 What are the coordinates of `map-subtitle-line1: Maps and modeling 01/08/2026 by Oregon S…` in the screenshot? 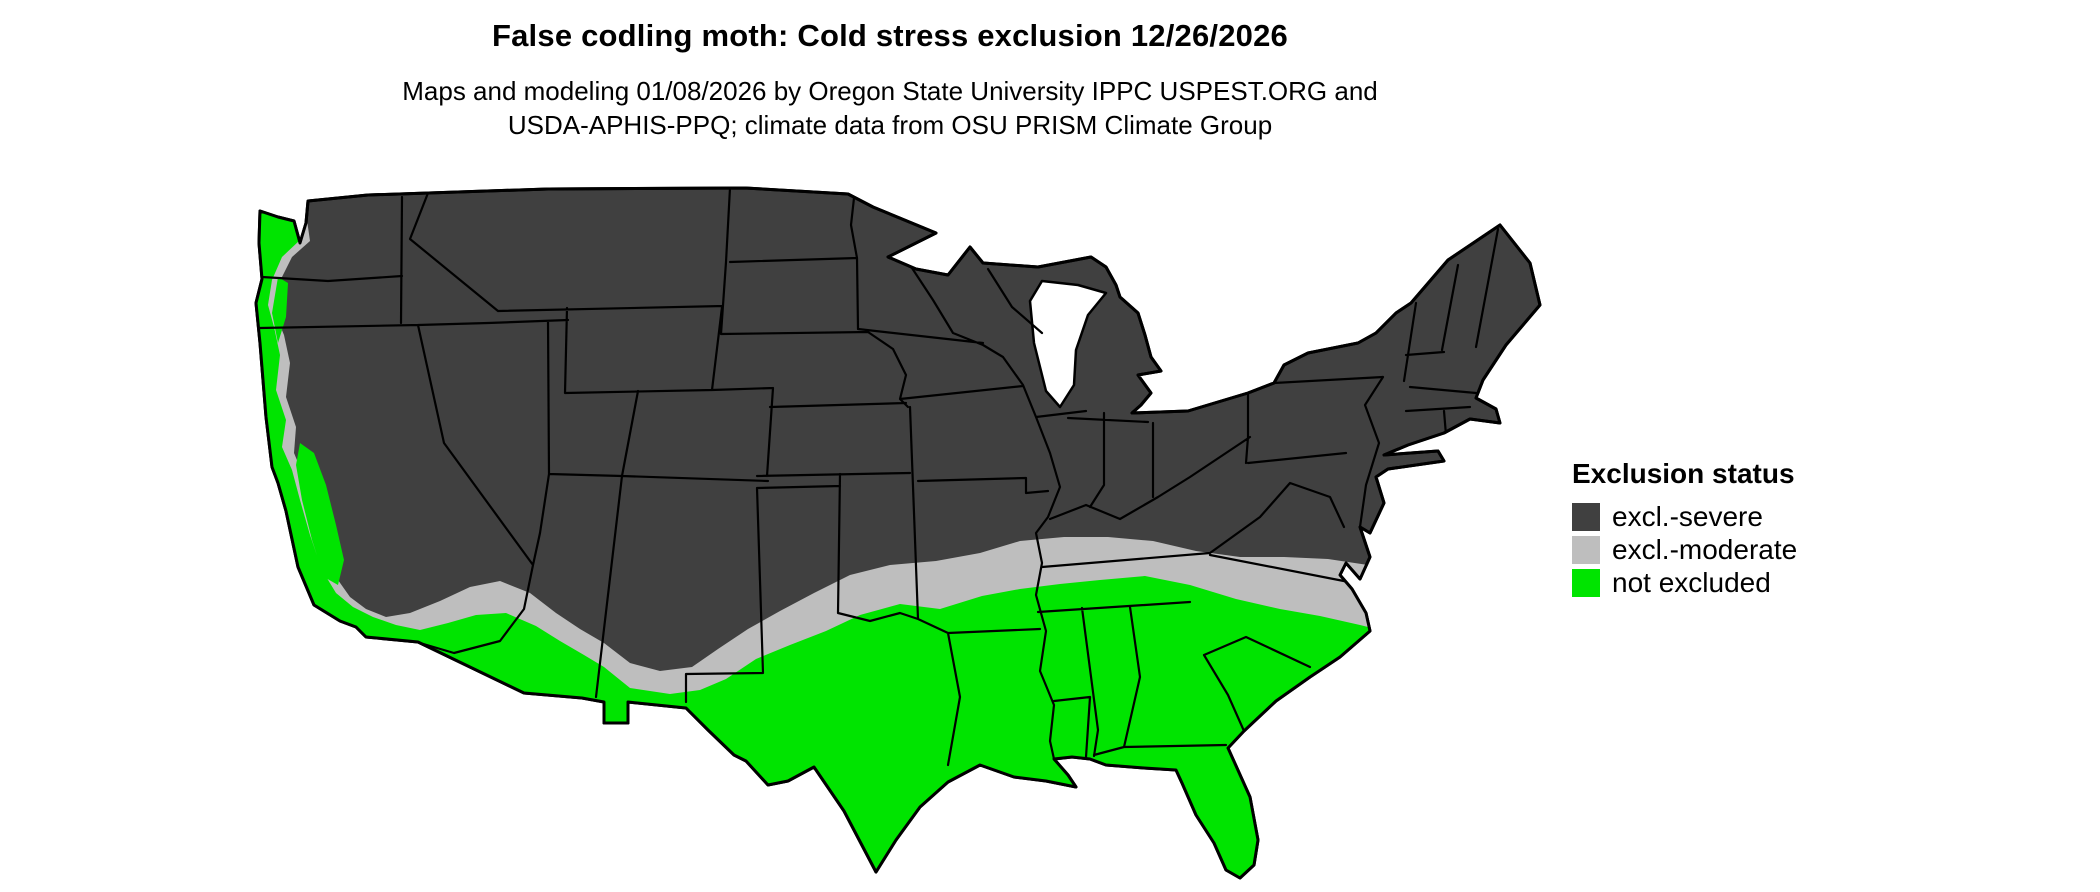 It's located at (890, 91).